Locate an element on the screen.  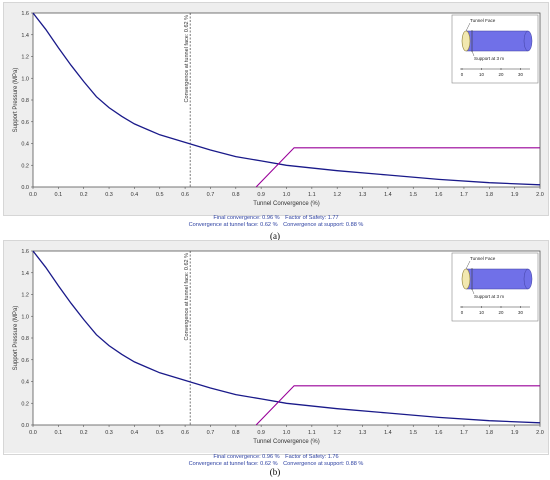
y-tick-label: 0.2 is located at coordinates (25, 166).